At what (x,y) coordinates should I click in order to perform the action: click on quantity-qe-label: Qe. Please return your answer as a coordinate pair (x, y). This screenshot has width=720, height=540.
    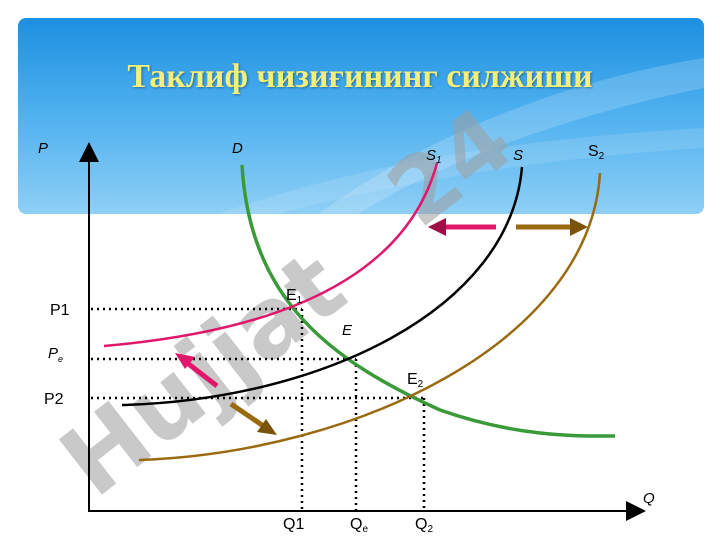
    Looking at the image, I should click on (359, 525).